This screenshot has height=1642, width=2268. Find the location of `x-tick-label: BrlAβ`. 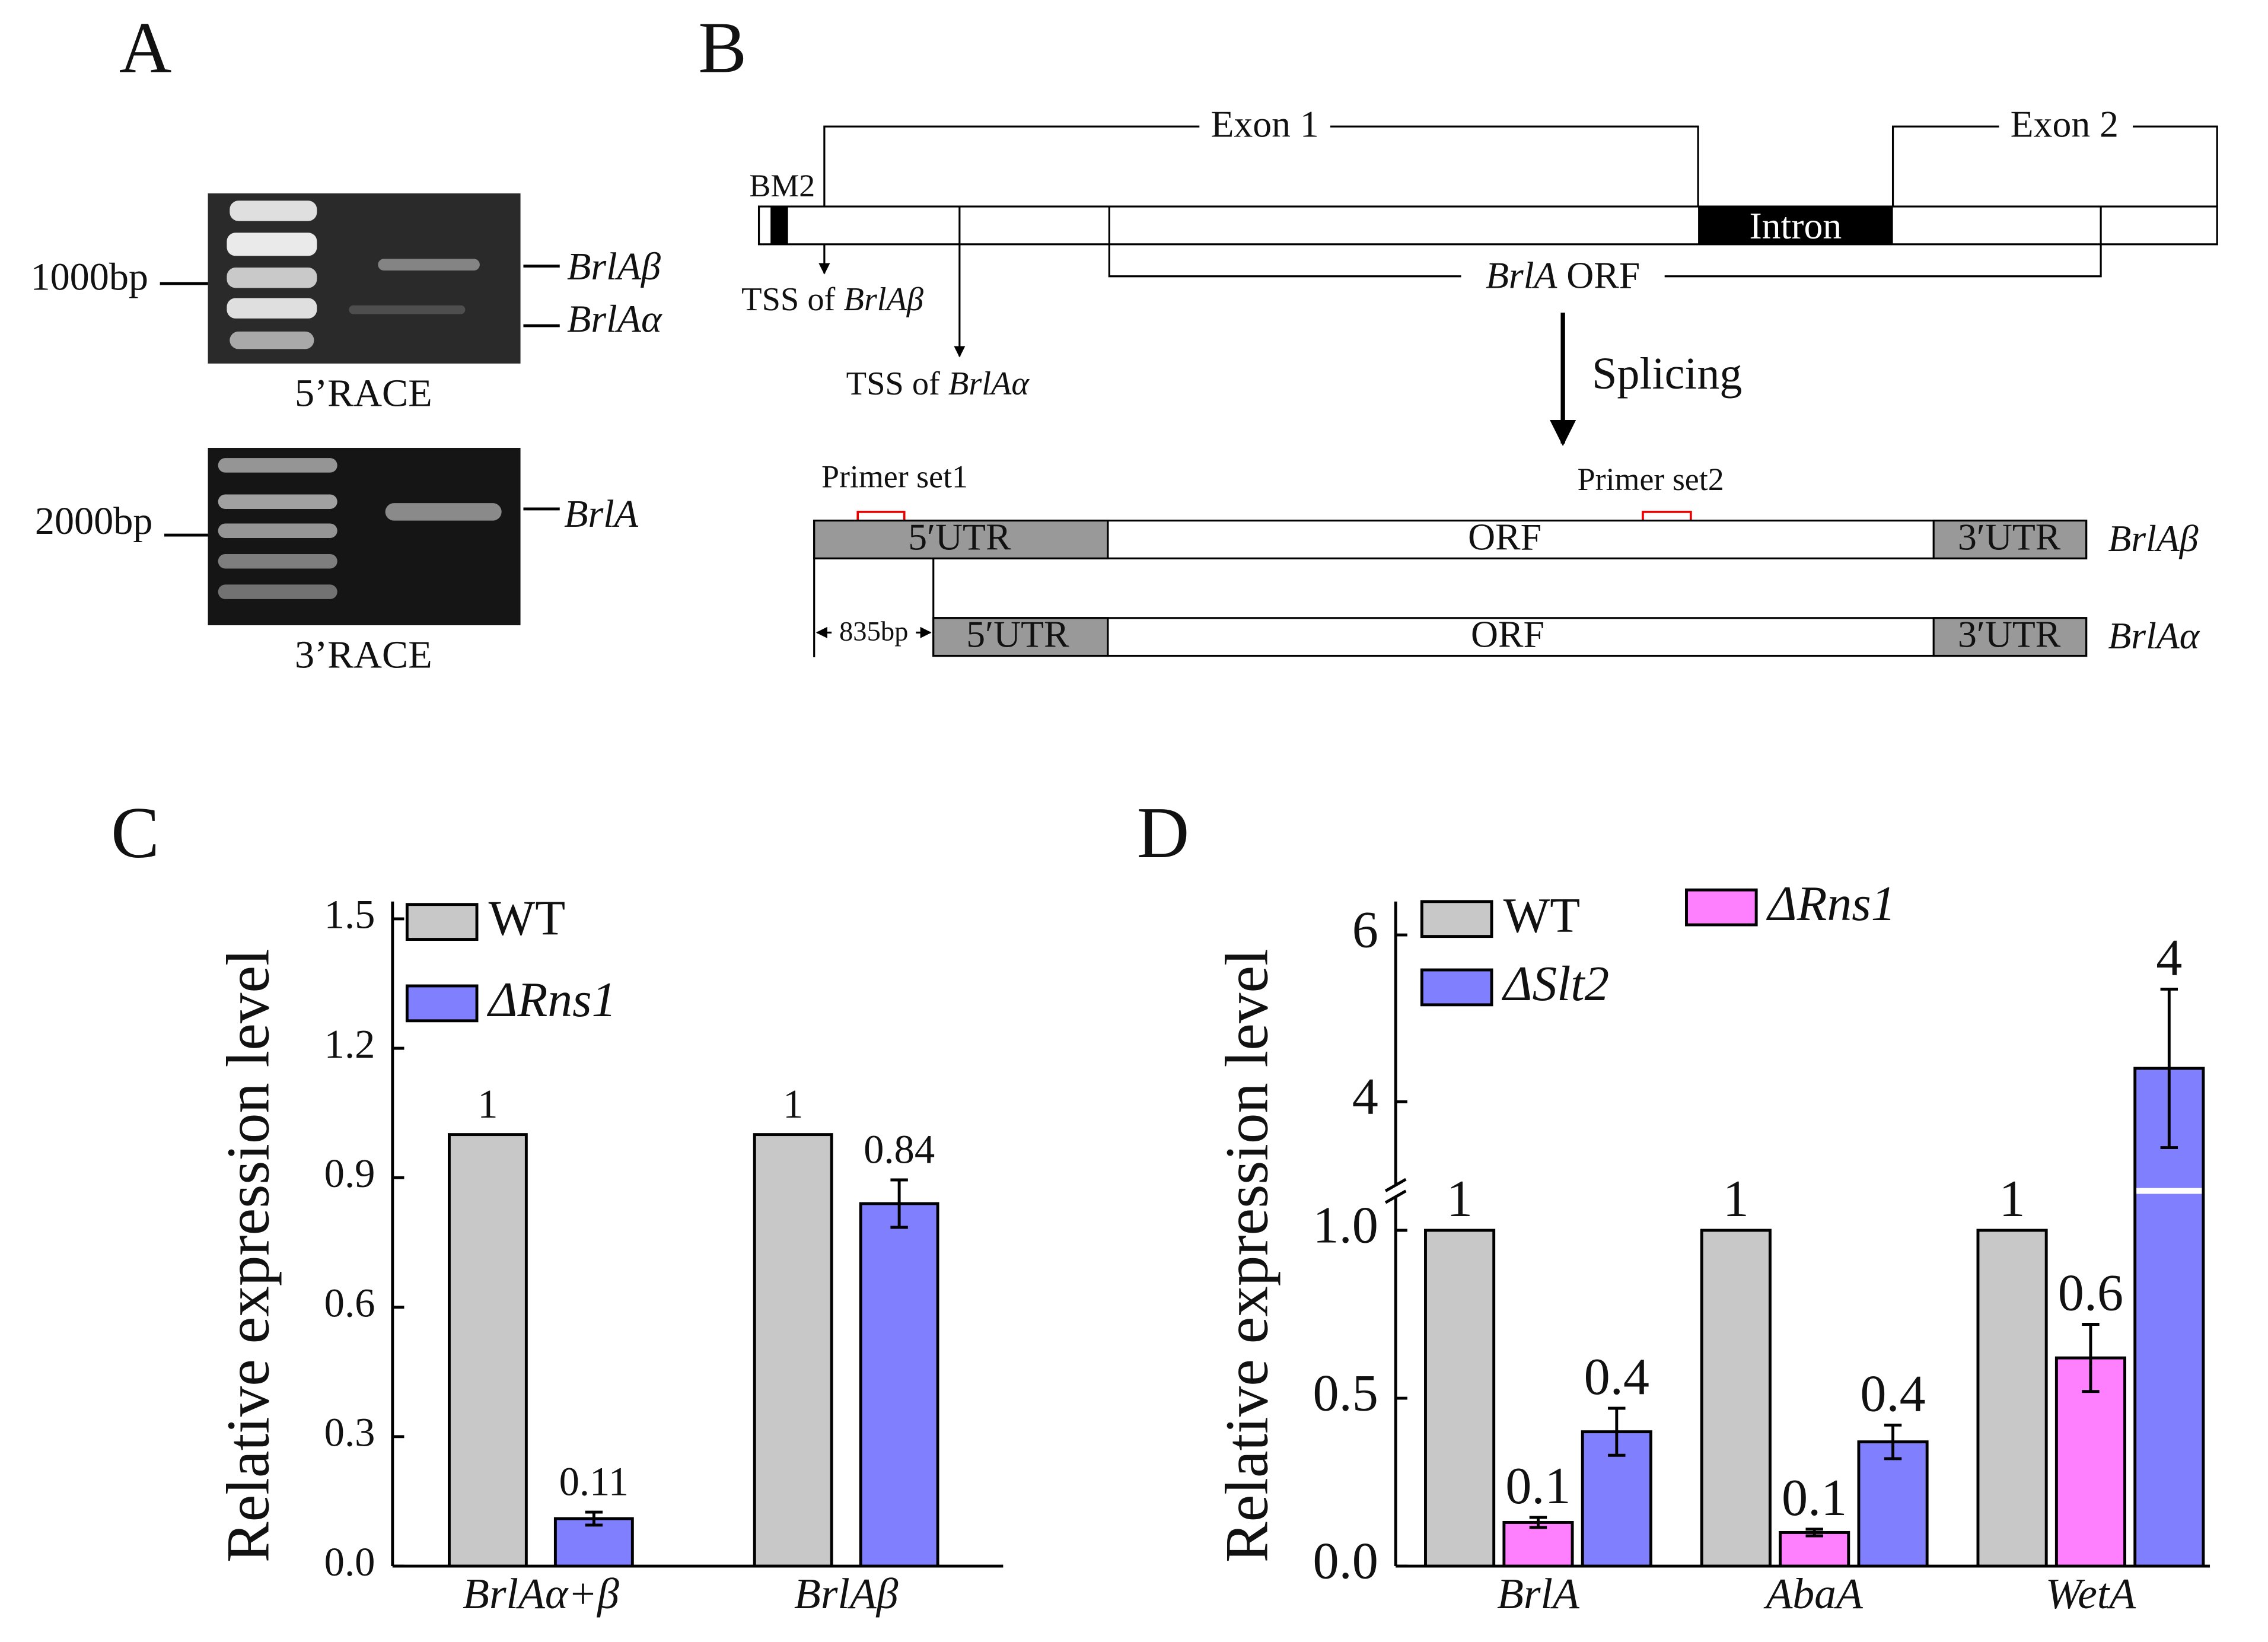

x-tick-label: BrlAβ is located at coordinates (846, 1594).